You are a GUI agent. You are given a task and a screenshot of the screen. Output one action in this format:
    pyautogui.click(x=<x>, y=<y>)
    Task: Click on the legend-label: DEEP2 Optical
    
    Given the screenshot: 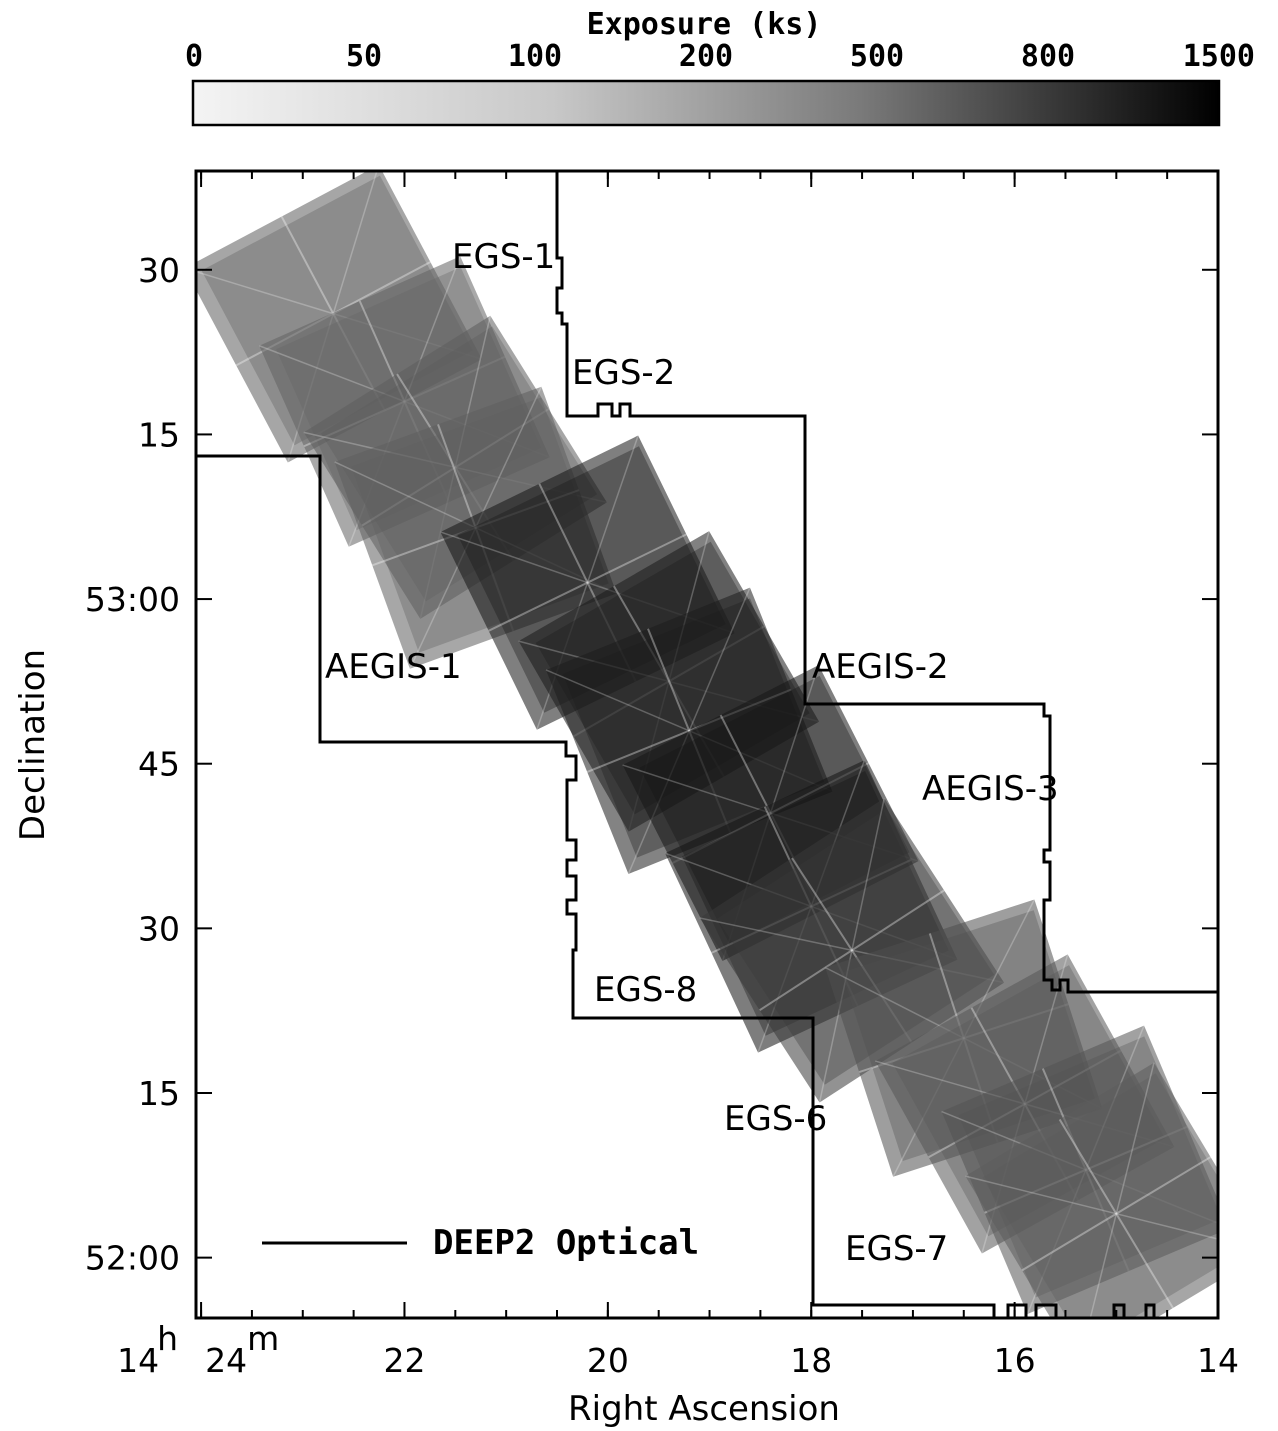 What is the action you would take?
    pyautogui.click(x=566, y=1243)
    